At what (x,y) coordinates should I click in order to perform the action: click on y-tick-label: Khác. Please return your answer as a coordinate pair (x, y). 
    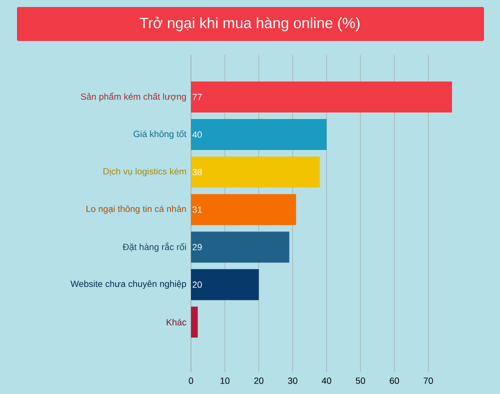
    Looking at the image, I should click on (176, 322).